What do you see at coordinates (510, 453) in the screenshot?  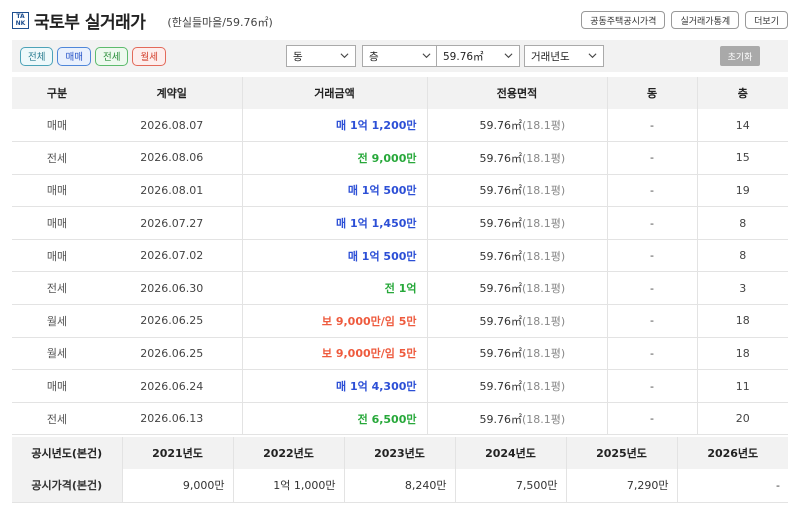 I see `public-year-2024: 2024년도` at bounding box center [510, 453].